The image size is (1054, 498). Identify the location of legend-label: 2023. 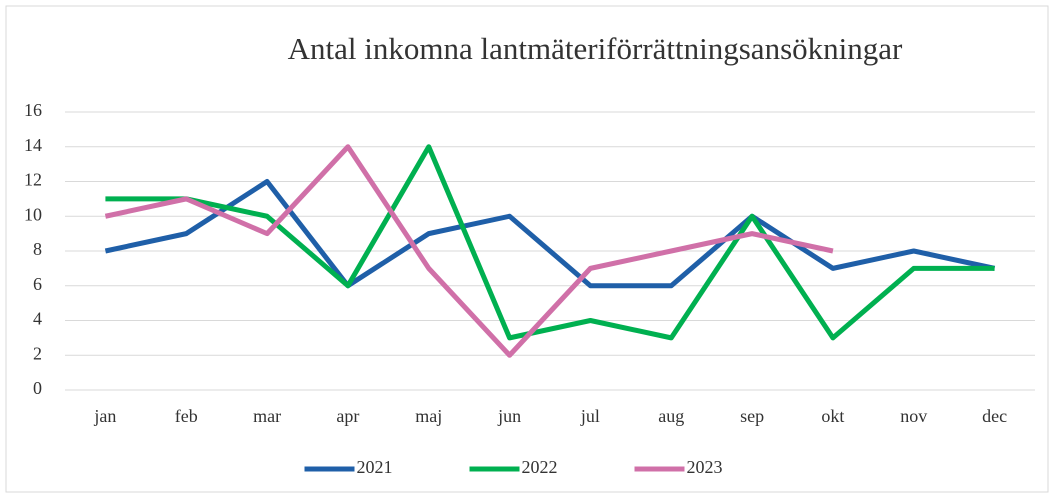
(705, 467).